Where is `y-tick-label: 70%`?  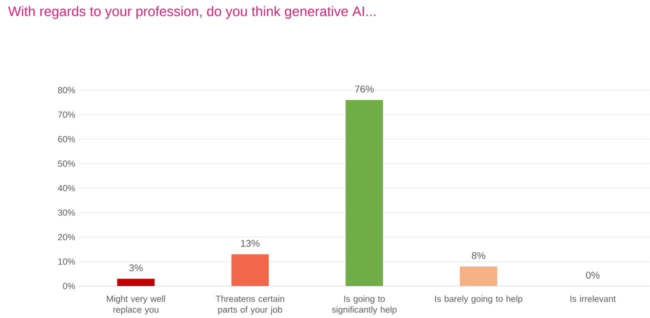 y-tick-label: 70% is located at coordinates (67, 115).